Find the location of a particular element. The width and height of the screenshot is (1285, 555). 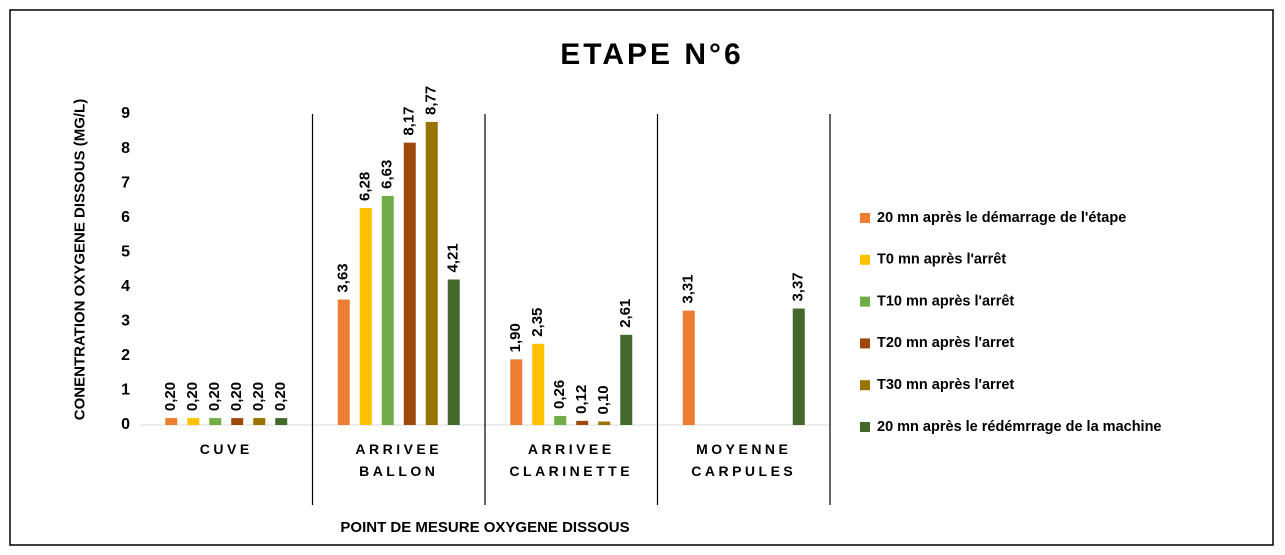

x-axis-label: POINT DE MESURE OXYGENE DISSOUS is located at coordinates (484, 527).